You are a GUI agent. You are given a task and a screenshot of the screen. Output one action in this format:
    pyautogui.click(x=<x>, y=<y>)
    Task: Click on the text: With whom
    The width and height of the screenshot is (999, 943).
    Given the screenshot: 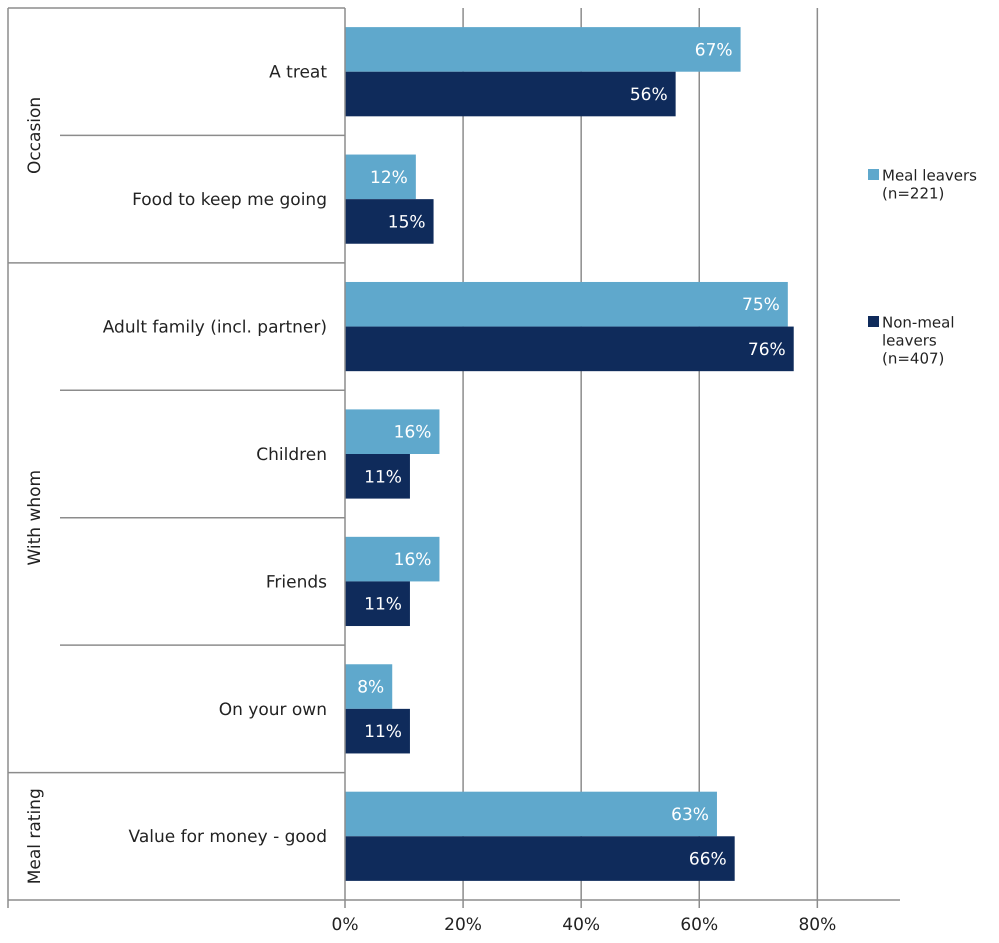 What is the action you would take?
    pyautogui.click(x=34, y=518)
    